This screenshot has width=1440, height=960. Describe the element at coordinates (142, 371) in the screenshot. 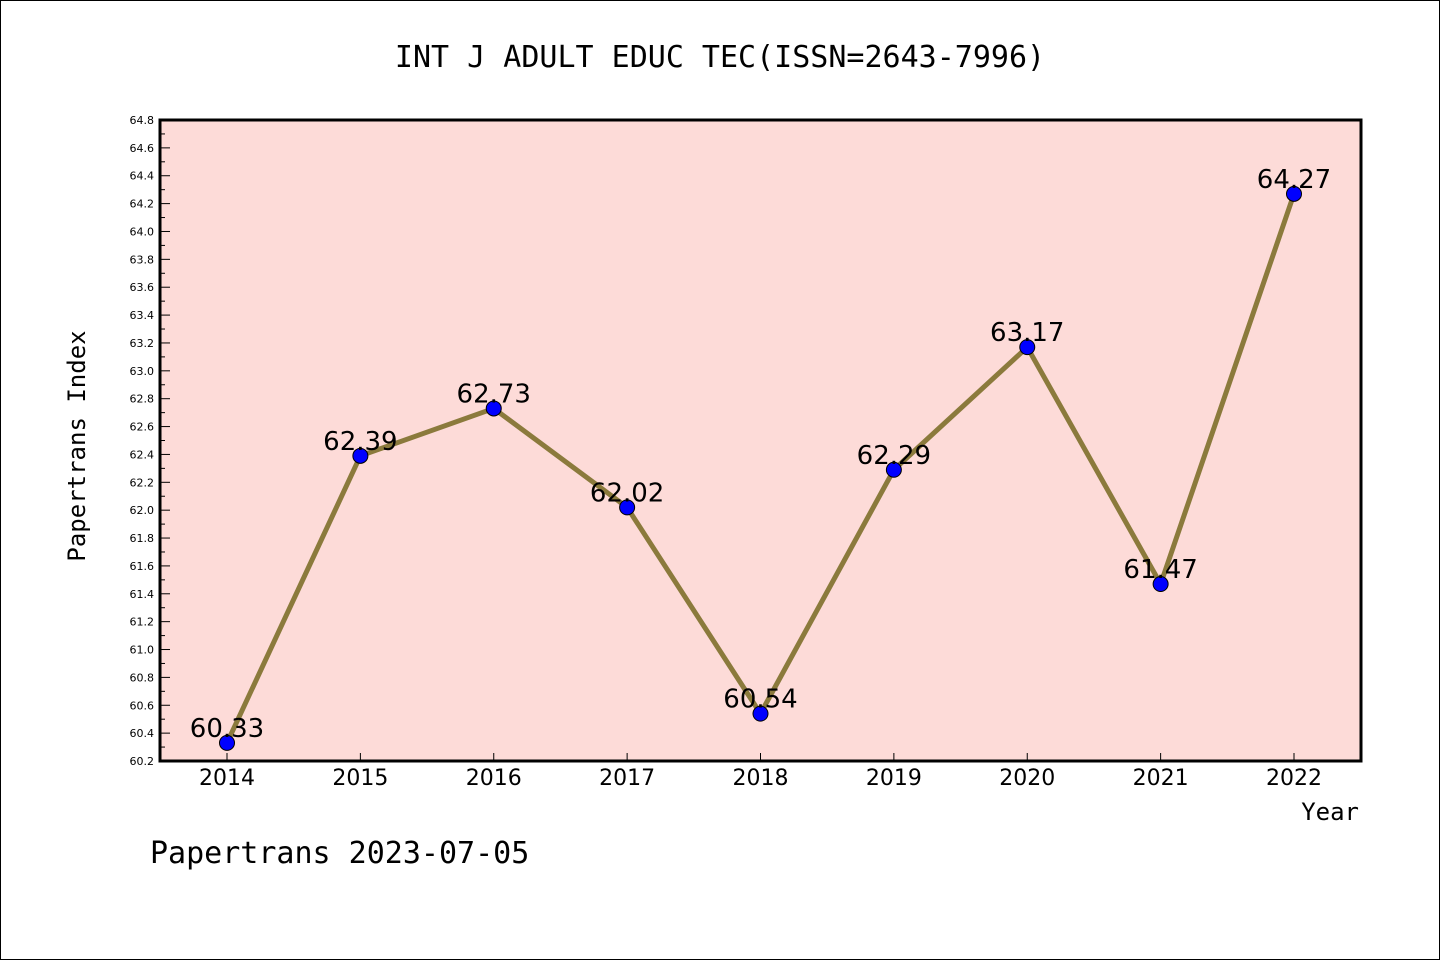

I see `y-tick-label: 63.0` at that location.